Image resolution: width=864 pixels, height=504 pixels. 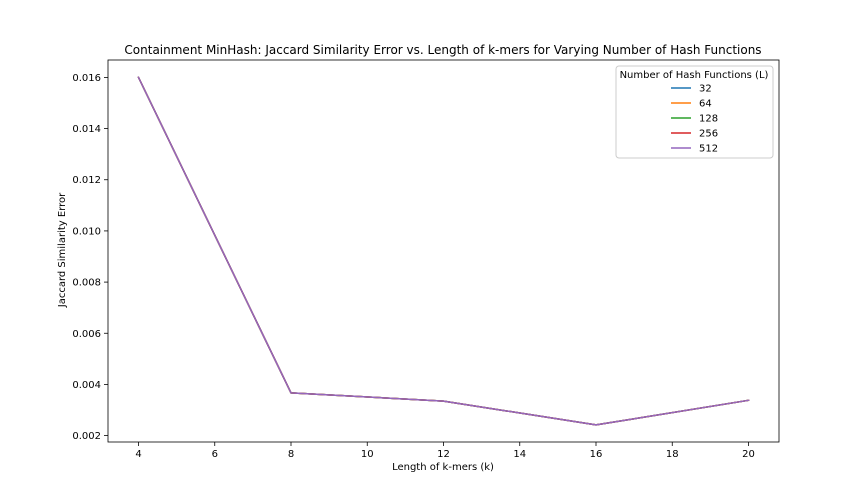 What do you see at coordinates (443, 454) in the screenshot?
I see `x-tick-label: 12` at bounding box center [443, 454].